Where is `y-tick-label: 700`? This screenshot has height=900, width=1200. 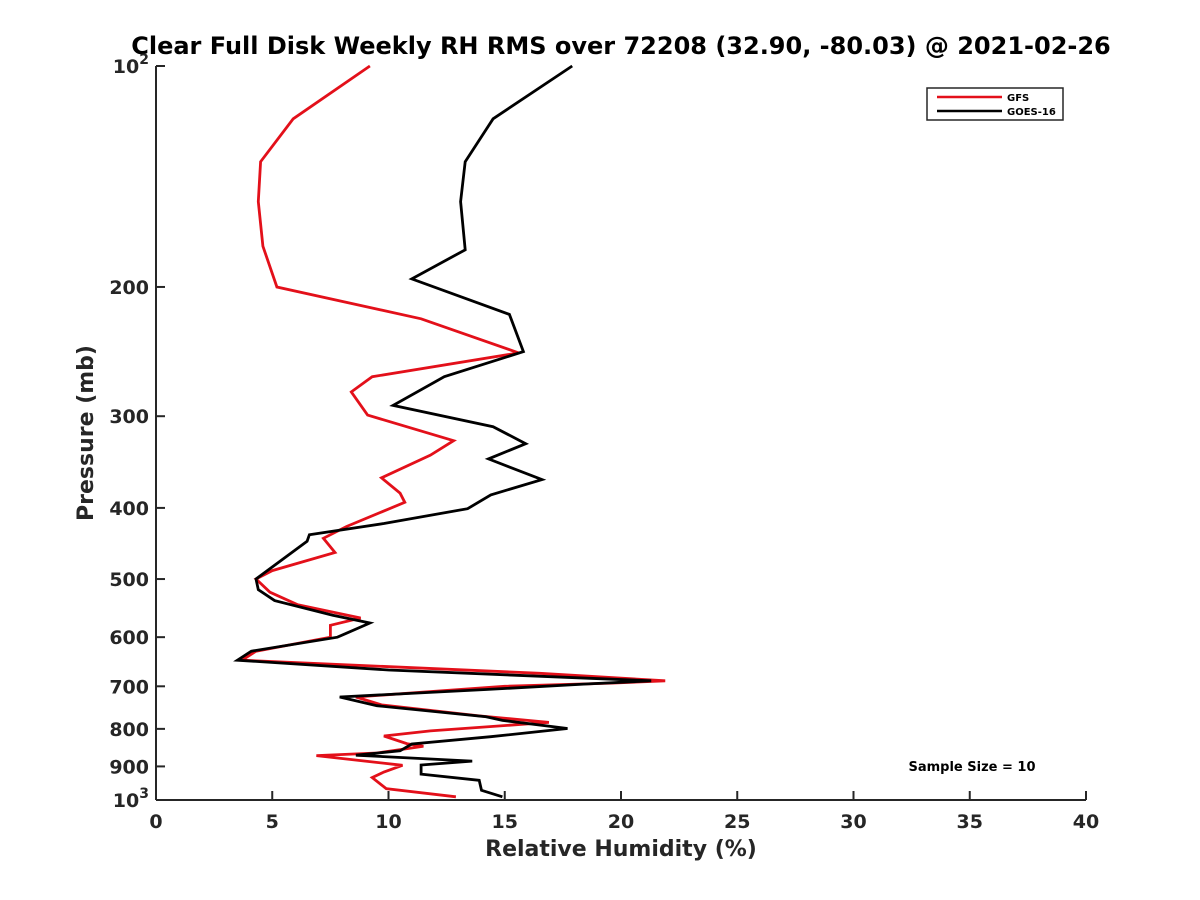 y-tick-label: 700 is located at coordinates (129, 687).